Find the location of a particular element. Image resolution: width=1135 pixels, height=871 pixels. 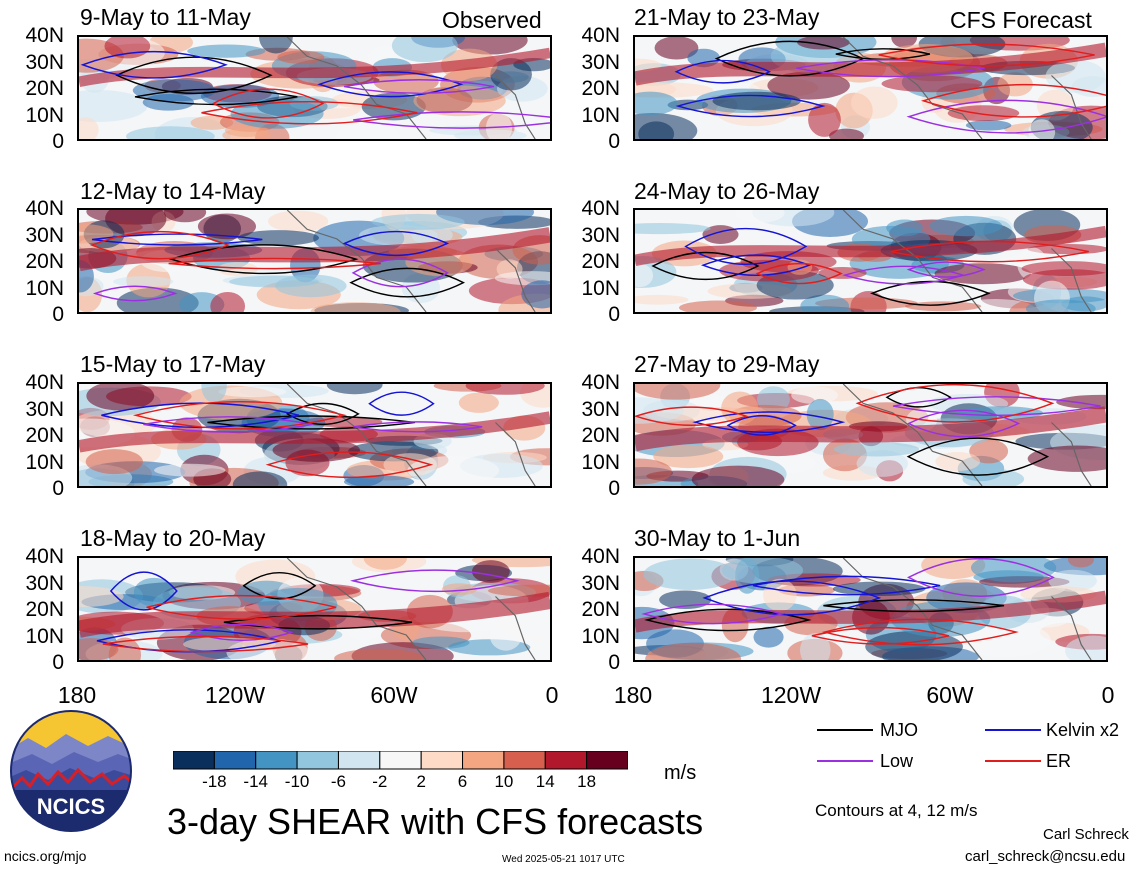

footer-email: carl_schreck@ncsu.edu is located at coordinates (1045, 856).